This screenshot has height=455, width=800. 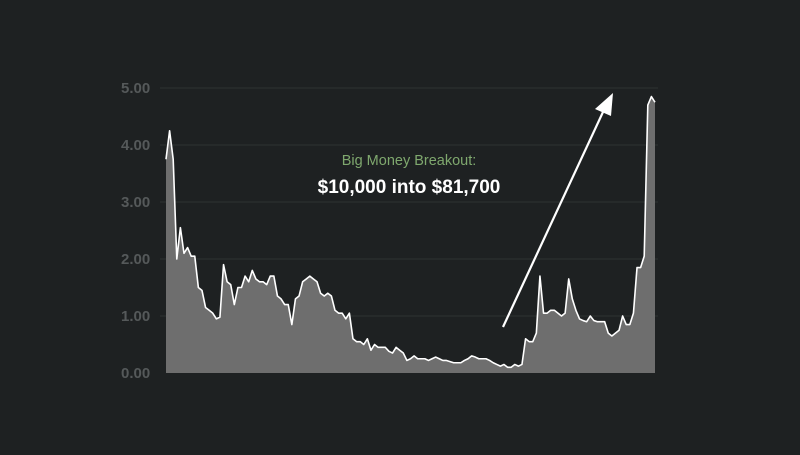 I want to click on arrow-head-icon, so click(x=604, y=104).